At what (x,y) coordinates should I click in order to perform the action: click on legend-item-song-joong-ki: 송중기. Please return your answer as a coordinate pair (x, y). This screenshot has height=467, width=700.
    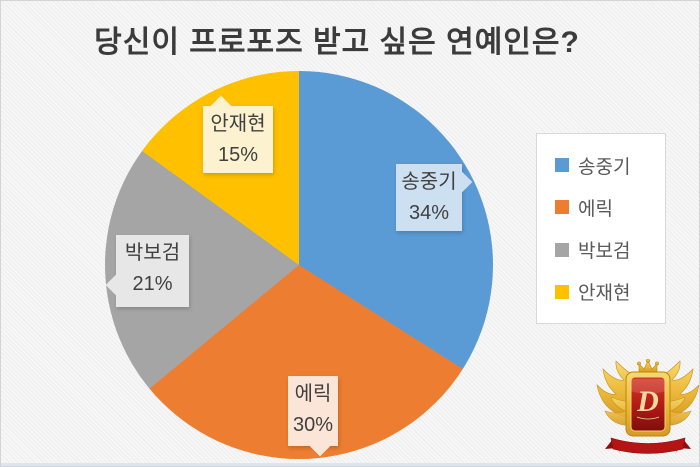
    Looking at the image, I should click on (610, 165).